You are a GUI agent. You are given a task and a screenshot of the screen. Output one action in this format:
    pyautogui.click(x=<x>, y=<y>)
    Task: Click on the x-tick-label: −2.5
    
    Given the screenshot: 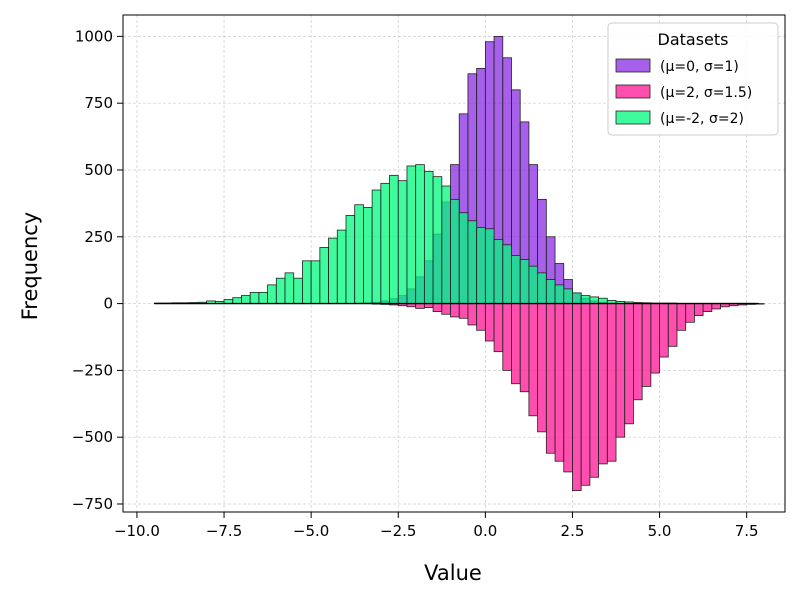 What is the action you would take?
    pyautogui.click(x=398, y=531)
    